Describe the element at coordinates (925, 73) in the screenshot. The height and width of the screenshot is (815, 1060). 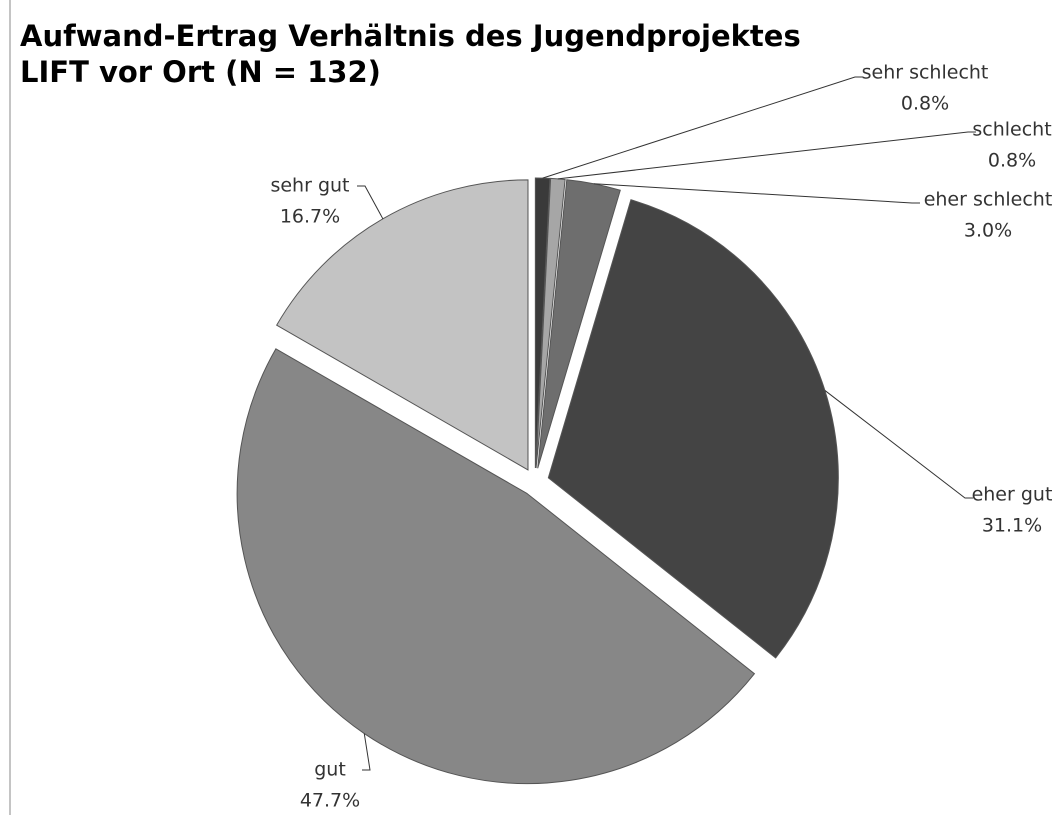
I see `slice-label: sehr schlecht` at that location.